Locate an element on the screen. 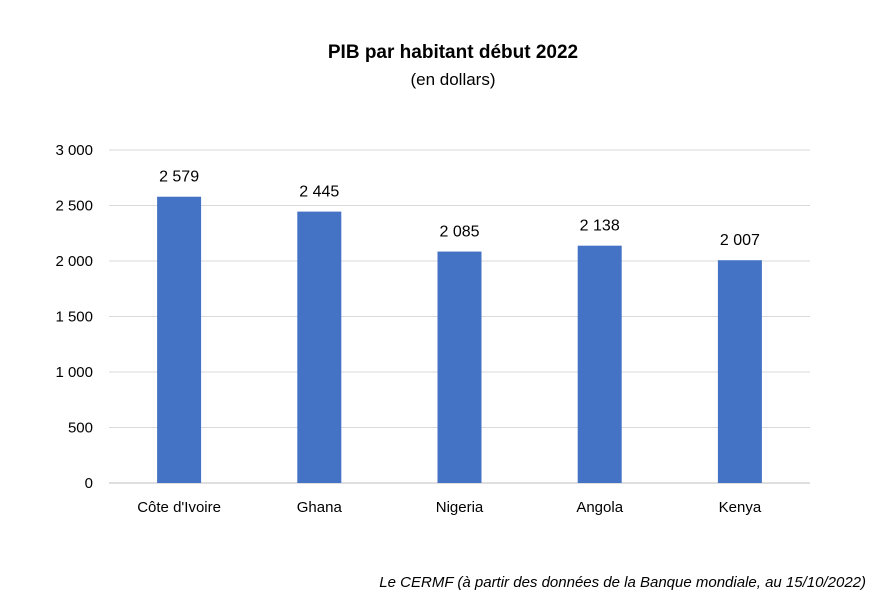 The height and width of the screenshot is (596, 886). data-label: 2 445 is located at coordinates (319, 192).